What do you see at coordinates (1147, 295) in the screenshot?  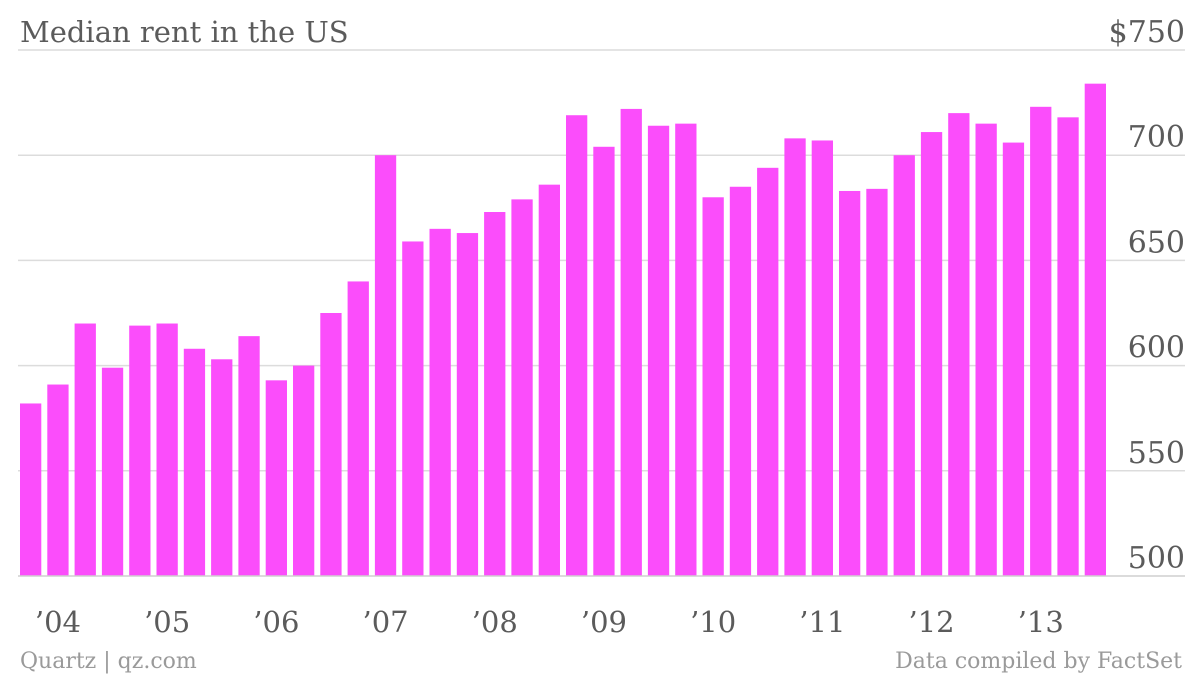 I see `y-axis-tick-labels: 500 550 600 650 700 $750` at bounding box center [1147, 295].